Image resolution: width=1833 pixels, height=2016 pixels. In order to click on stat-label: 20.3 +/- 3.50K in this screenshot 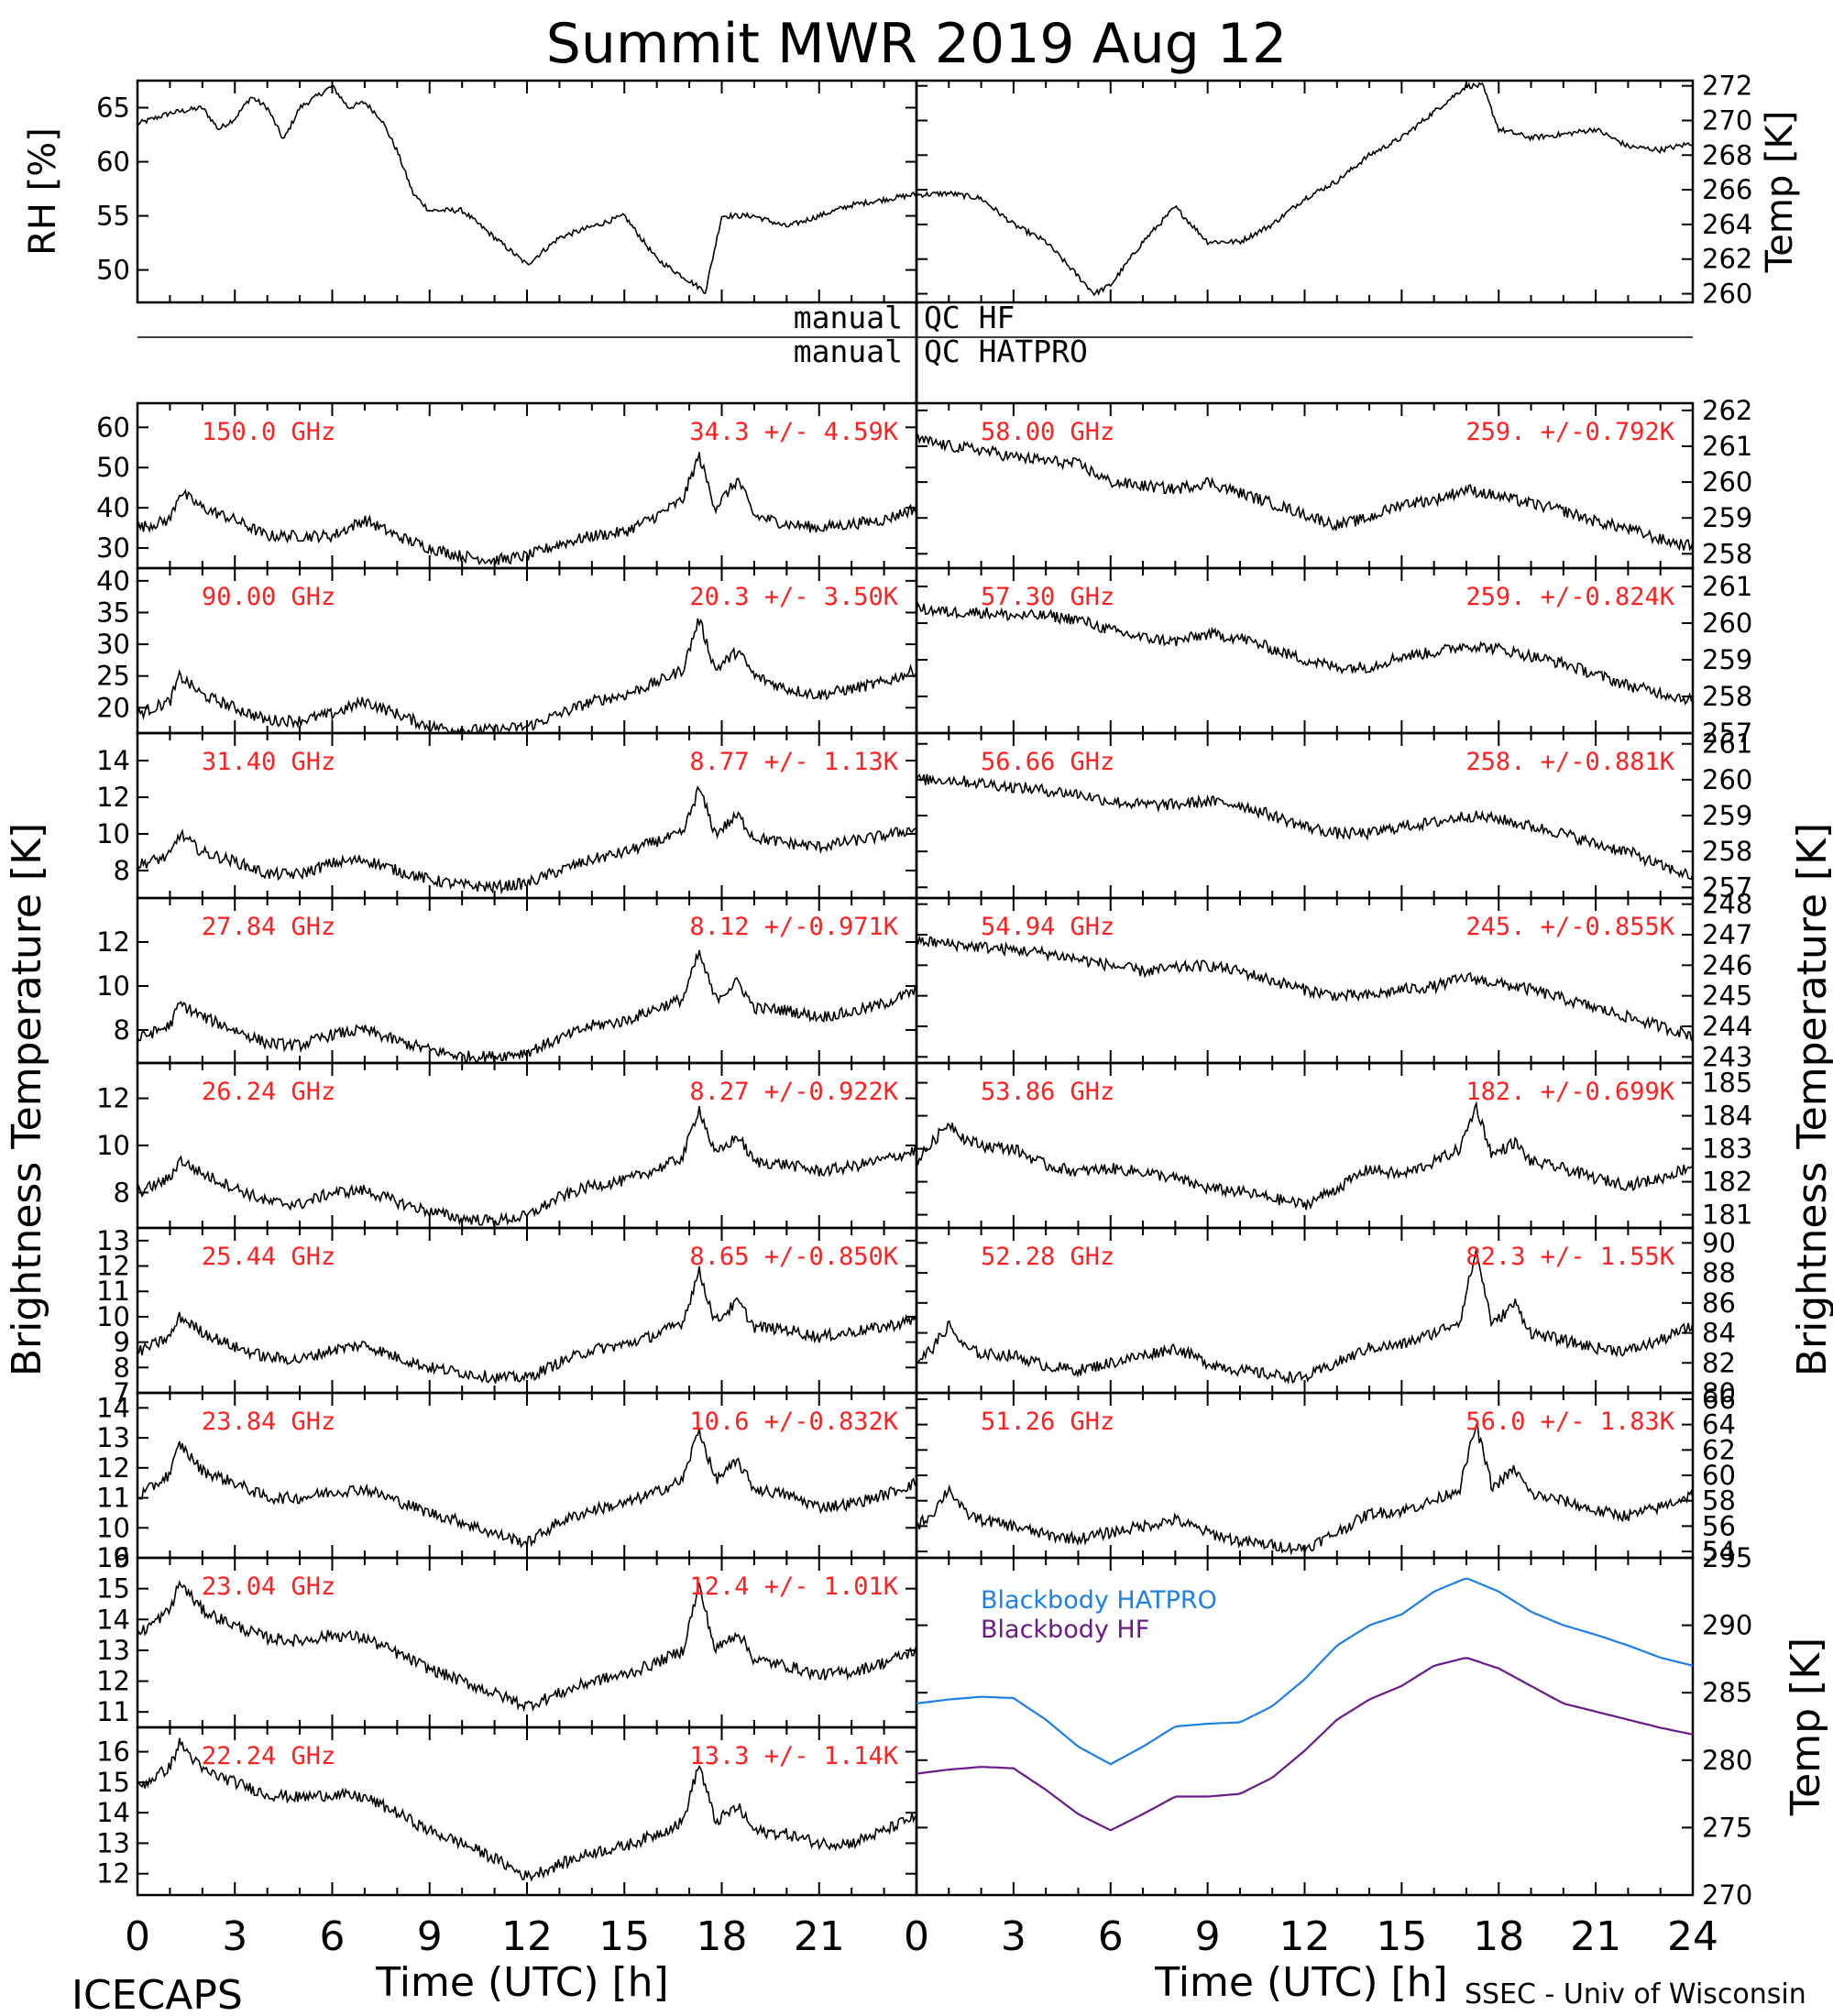, I will do `click(793, 597)`.